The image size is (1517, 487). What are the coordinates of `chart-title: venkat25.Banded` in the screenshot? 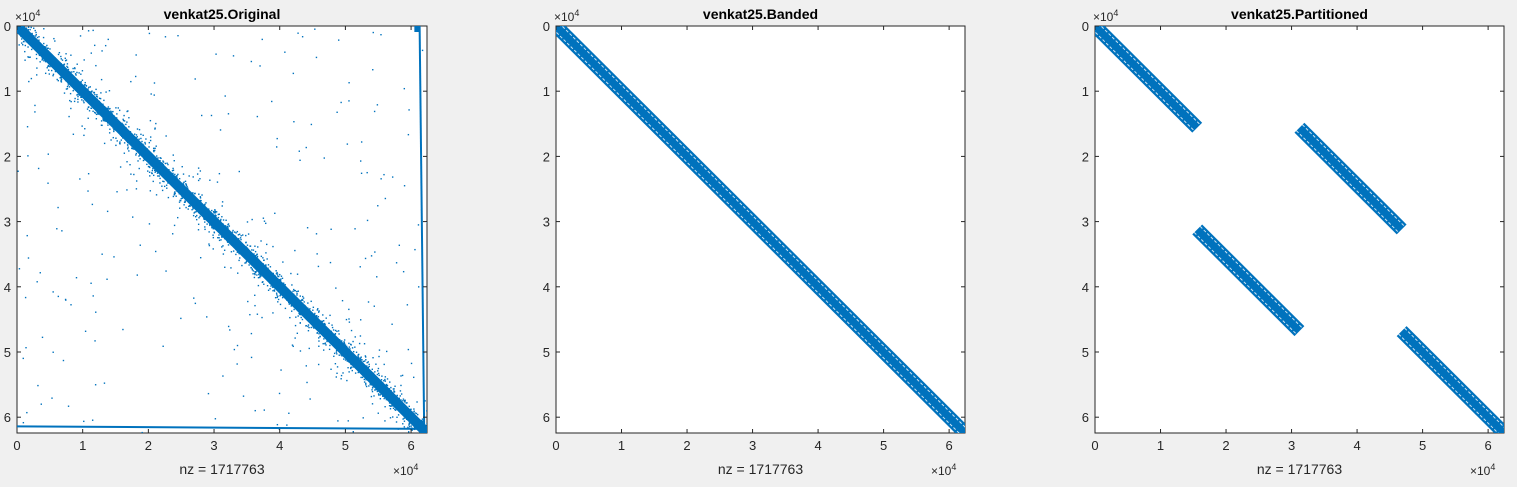 It's located at (760, 14).